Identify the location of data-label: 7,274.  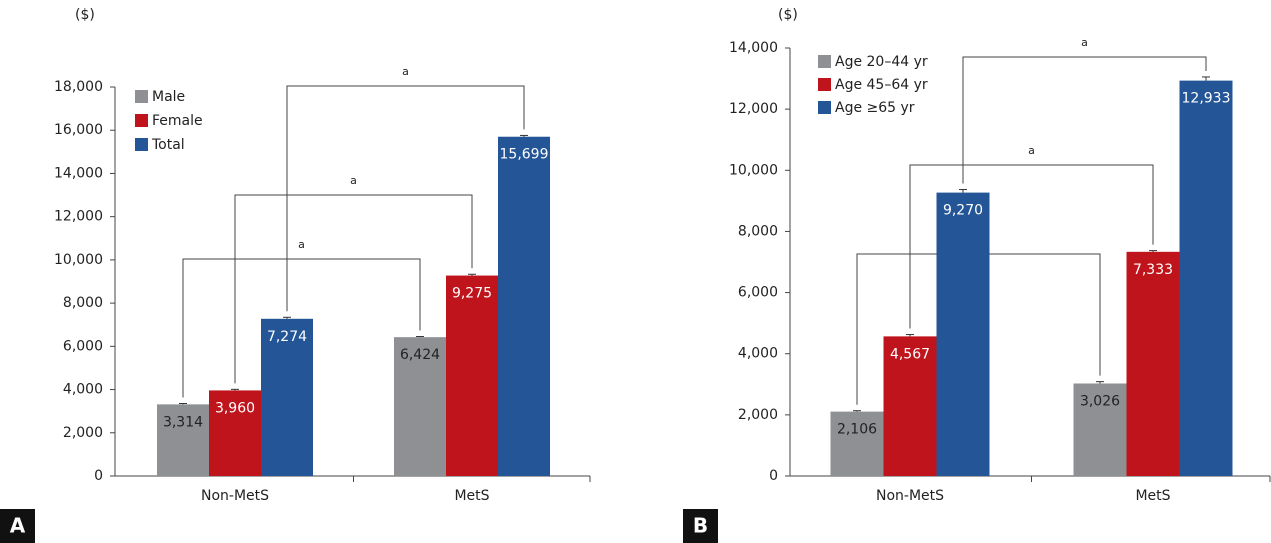
(287, 337).